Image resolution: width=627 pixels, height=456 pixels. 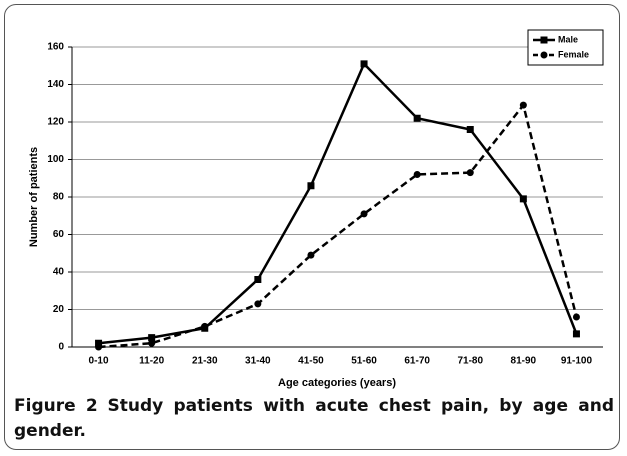 What do you see at coordinates (59, 234) in the screenshot?
I see `y-tick-label: 60` at bounding box center [59, 234].